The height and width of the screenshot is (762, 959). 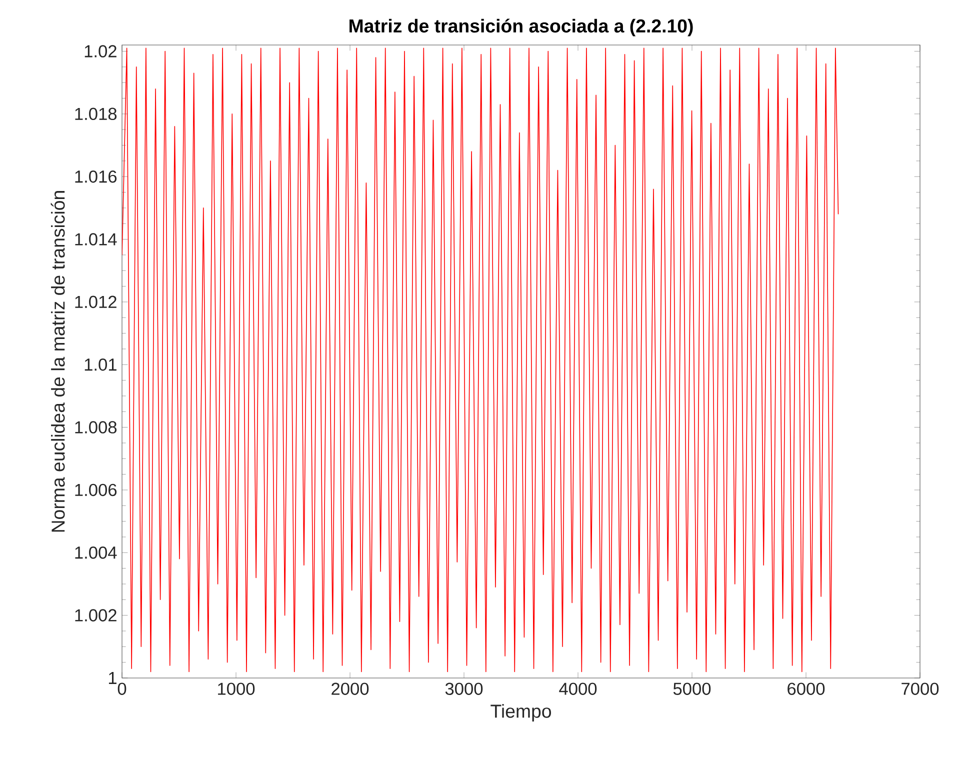 What do you see at coordinates (112, 678) in the screenshot?
I see `y-tick-label: 1` at bounding box center [112, 678].